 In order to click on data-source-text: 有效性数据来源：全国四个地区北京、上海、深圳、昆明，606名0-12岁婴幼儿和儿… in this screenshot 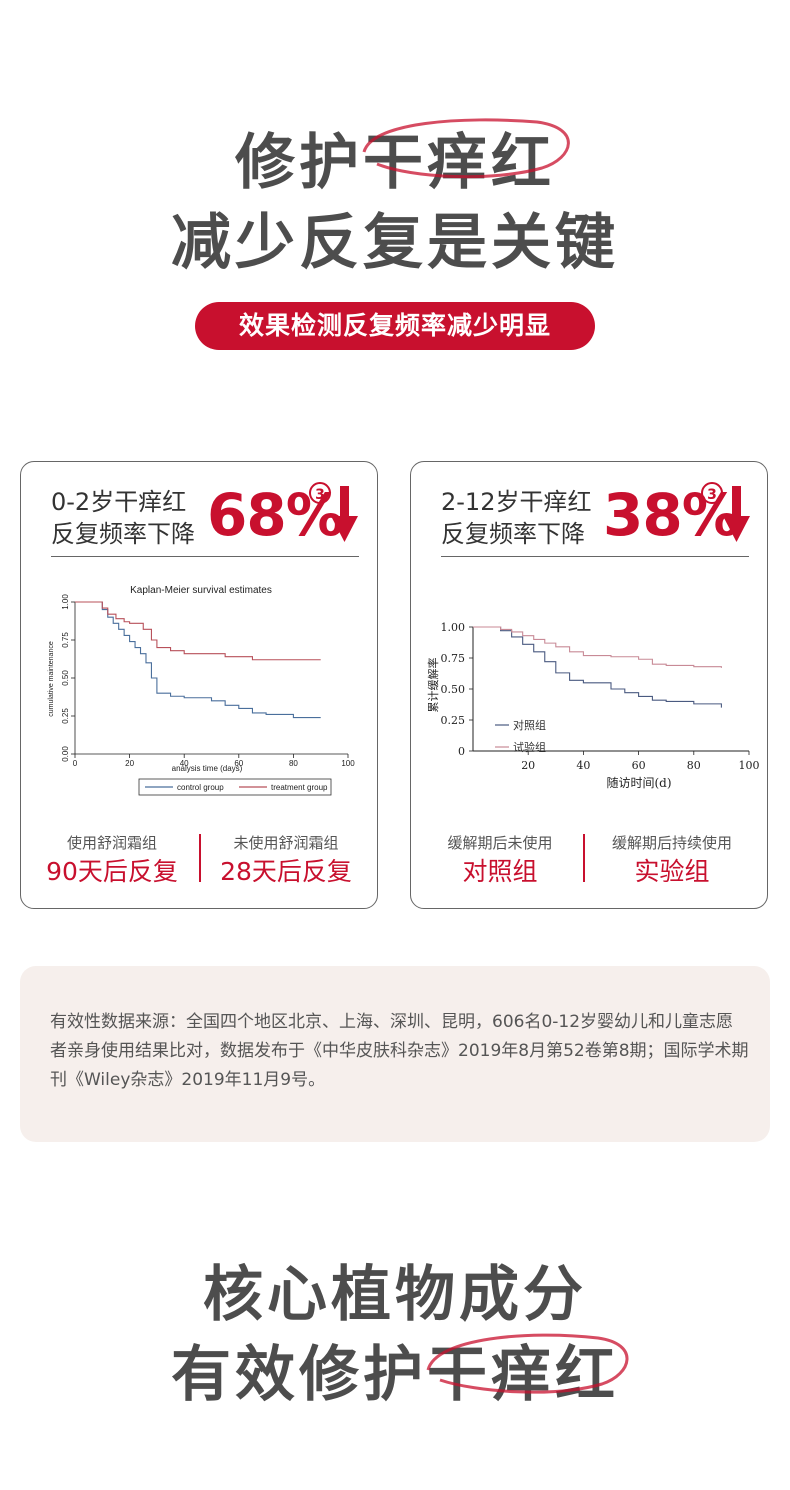, I will do `click(399, 1051)`.